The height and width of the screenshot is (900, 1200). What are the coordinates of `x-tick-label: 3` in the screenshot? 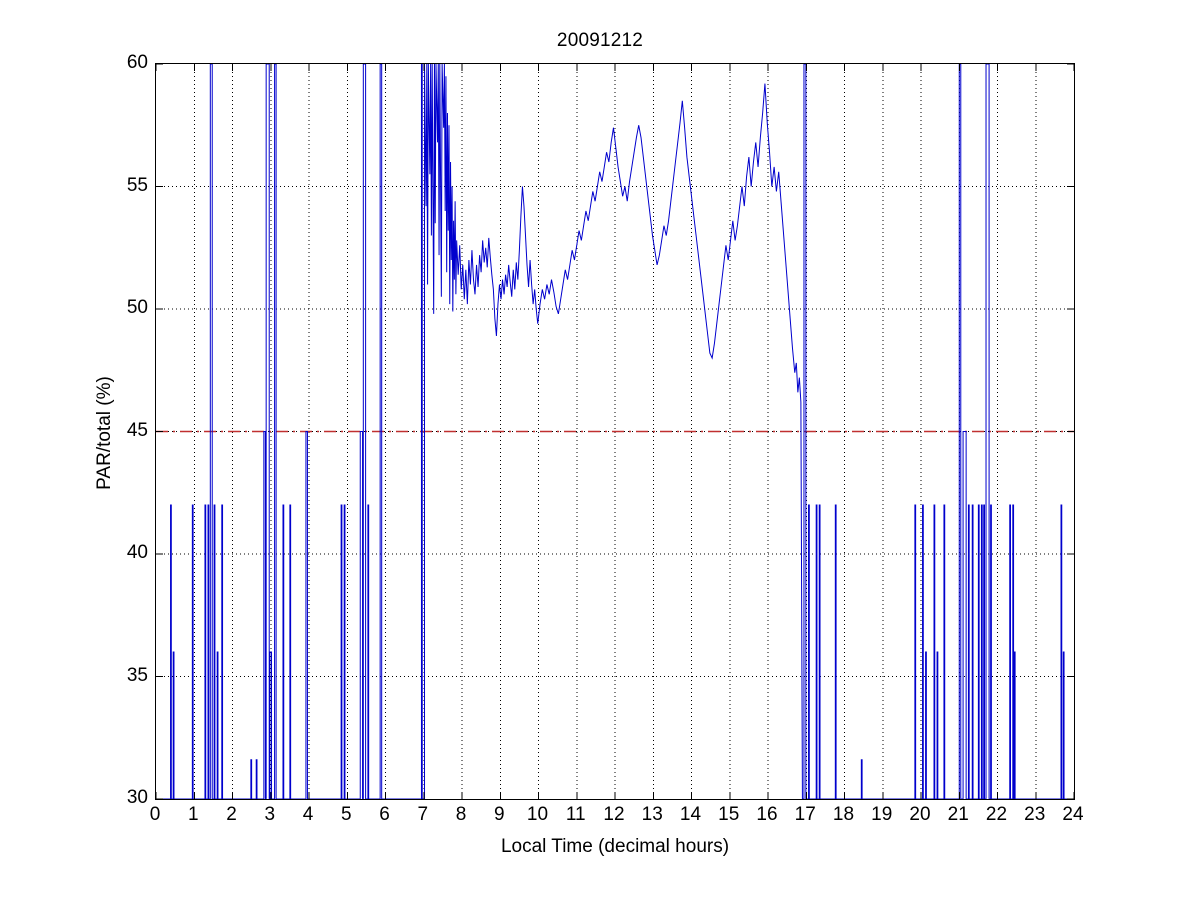 It's located at (270, 814).